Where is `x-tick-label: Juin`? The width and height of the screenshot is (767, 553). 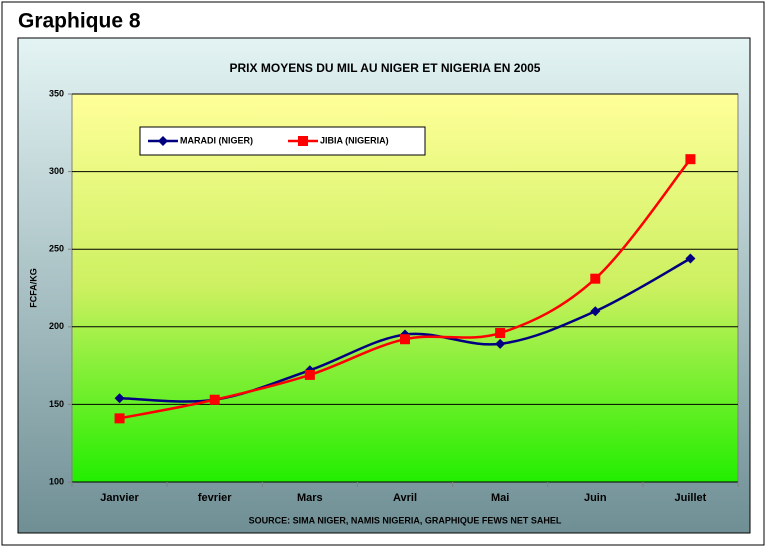
x-tick-label: Juin is located at coordinates (595, 498).